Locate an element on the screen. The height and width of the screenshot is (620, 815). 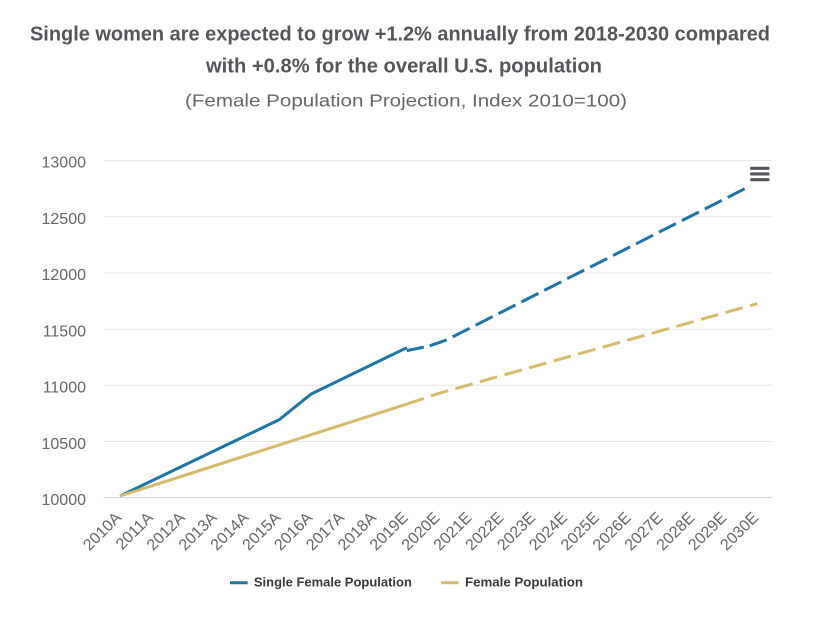
svg-text: 10000 is located at coordinates (64, 500).